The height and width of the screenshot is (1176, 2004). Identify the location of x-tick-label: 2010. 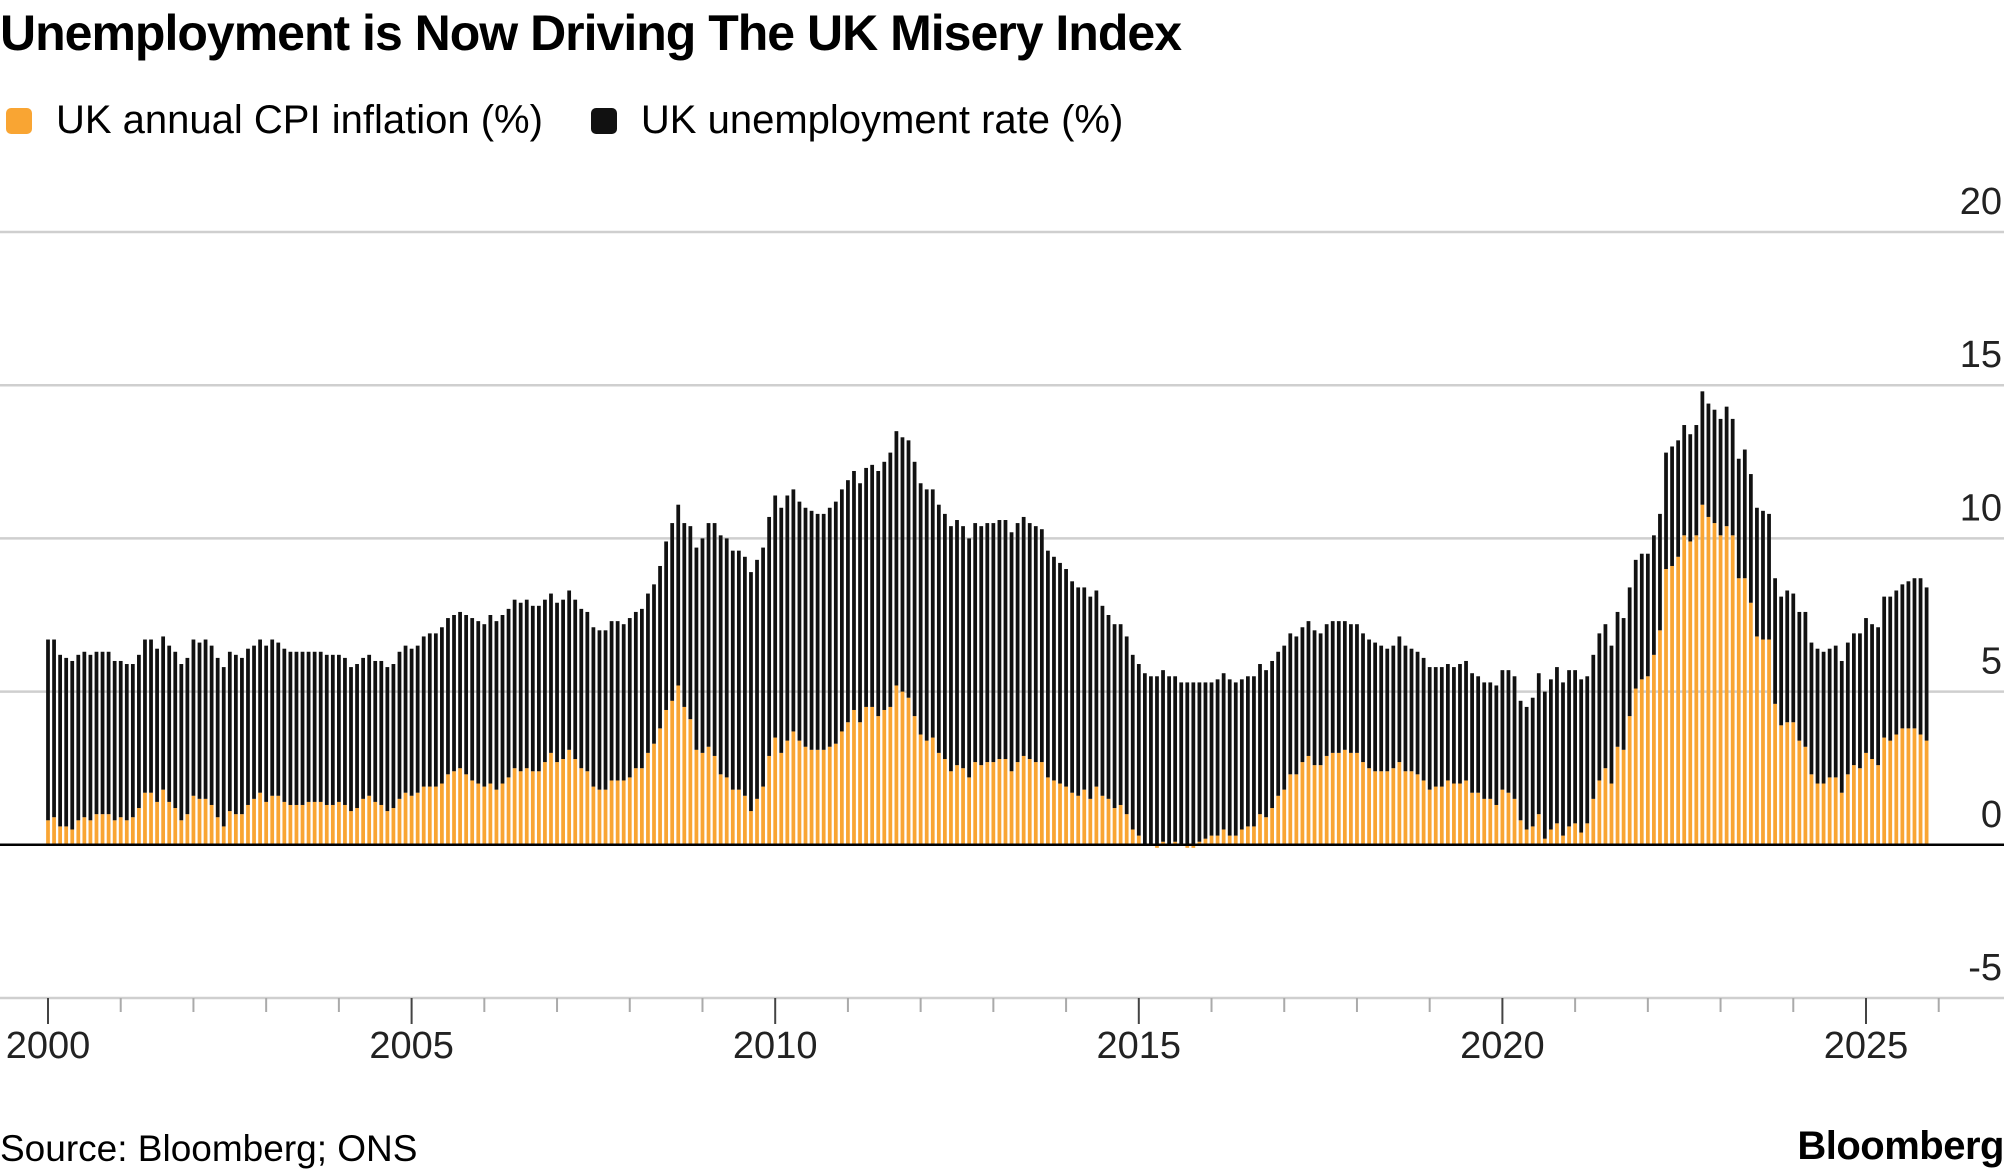
(775, 1046).